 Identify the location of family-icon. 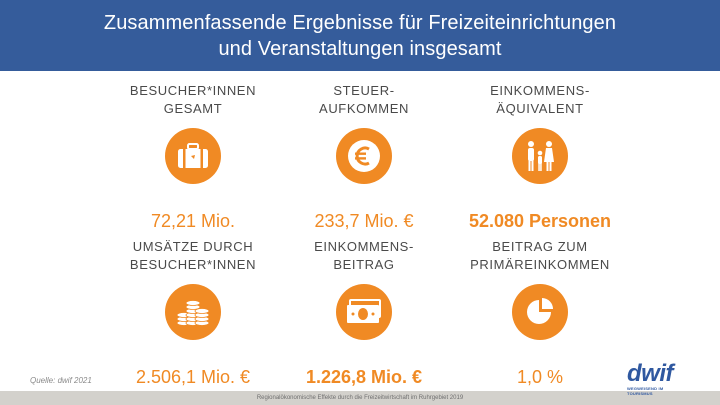
(540, 156).